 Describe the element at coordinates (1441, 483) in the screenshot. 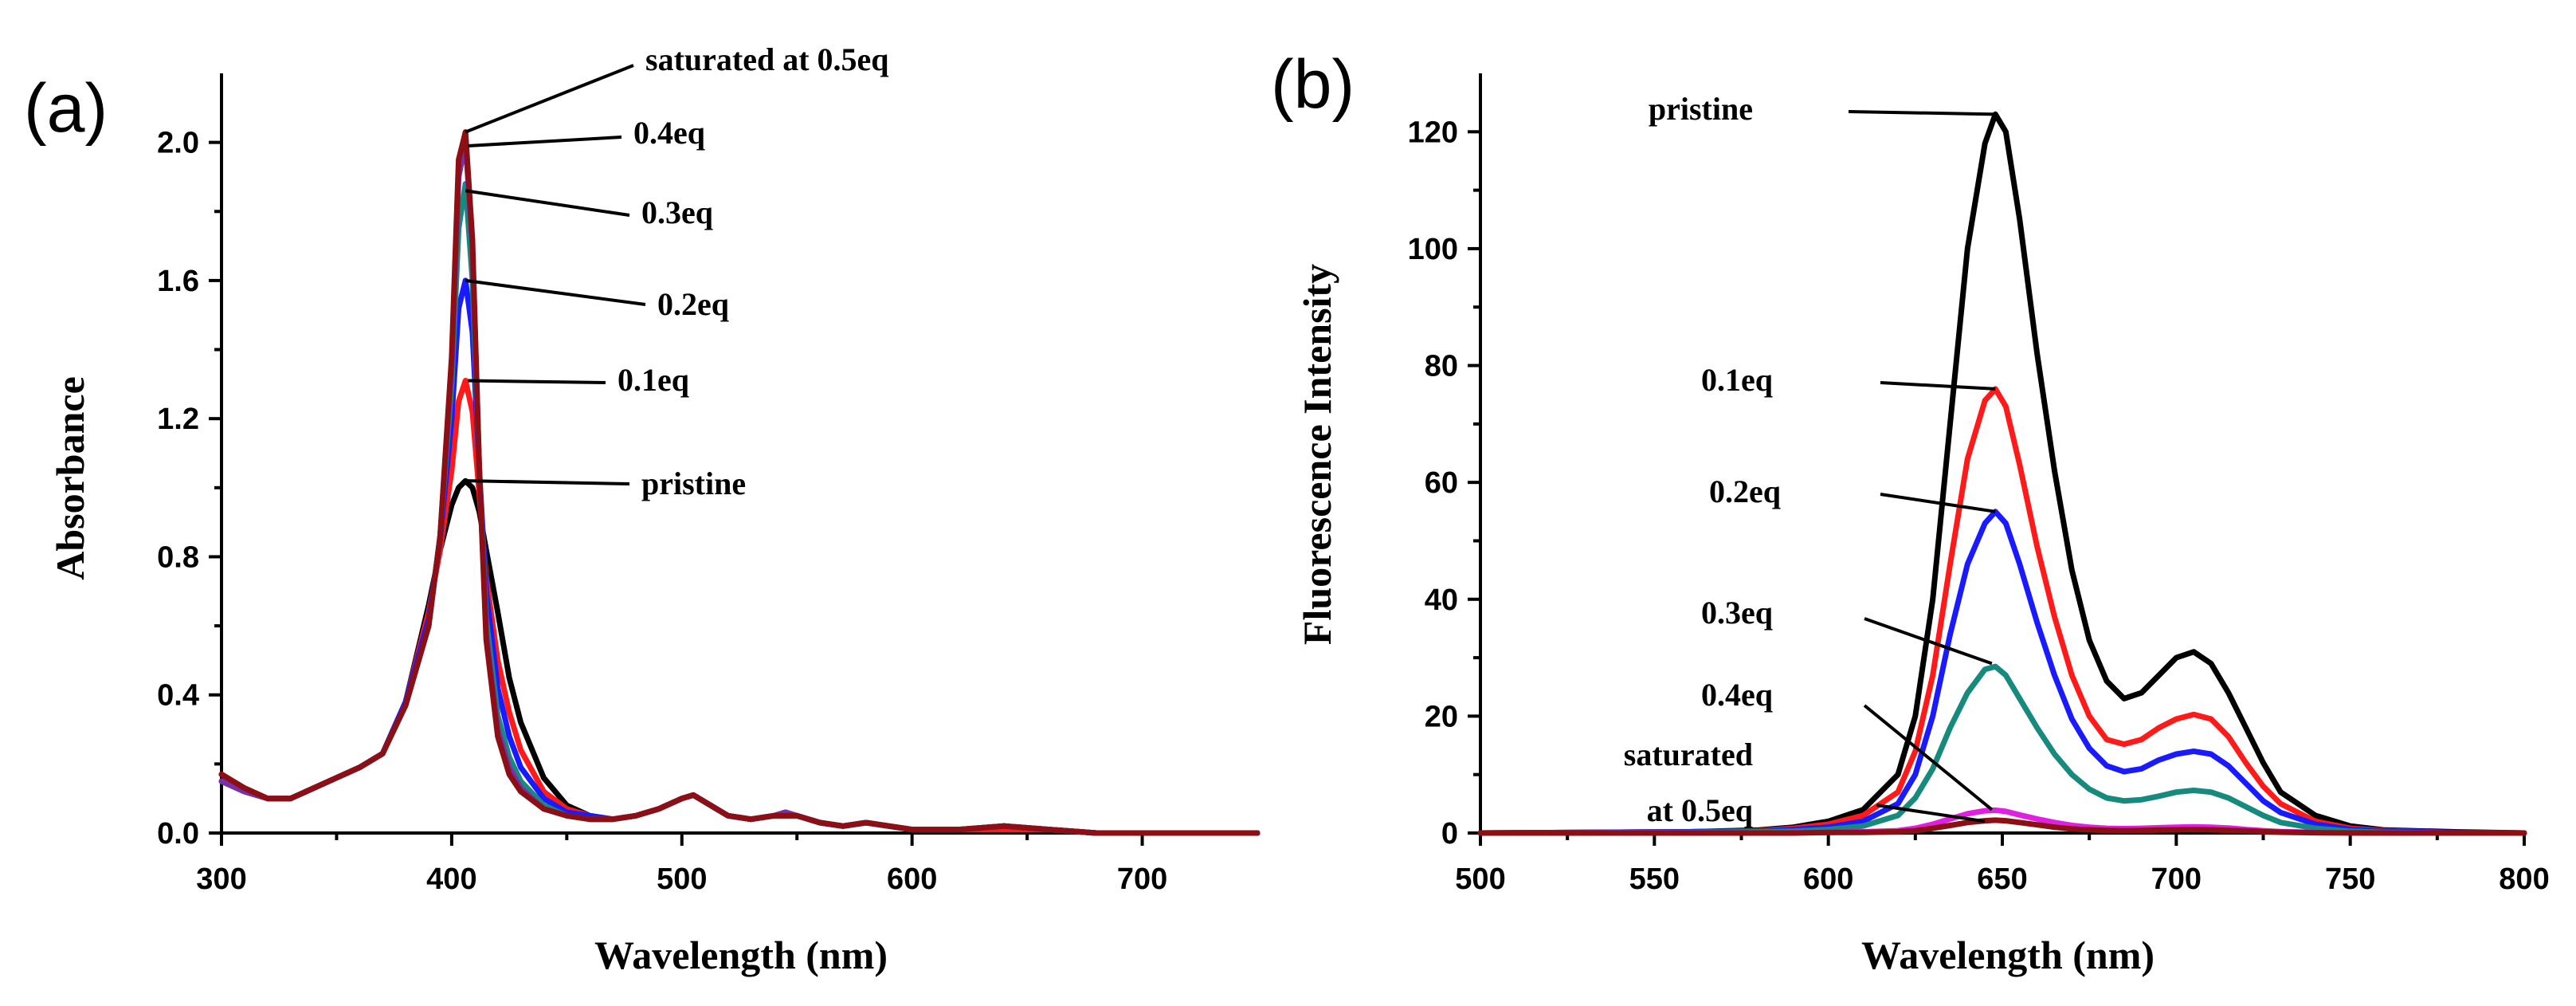

I see `y-tick-label: 60` at that location.